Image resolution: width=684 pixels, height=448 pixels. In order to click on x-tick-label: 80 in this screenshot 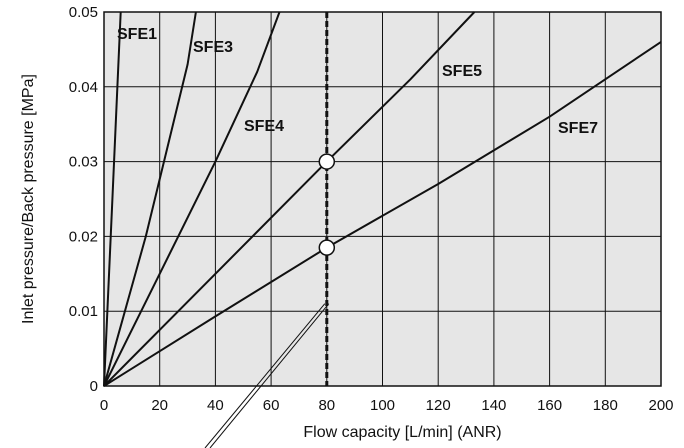, I will do `click(326, 405)`.